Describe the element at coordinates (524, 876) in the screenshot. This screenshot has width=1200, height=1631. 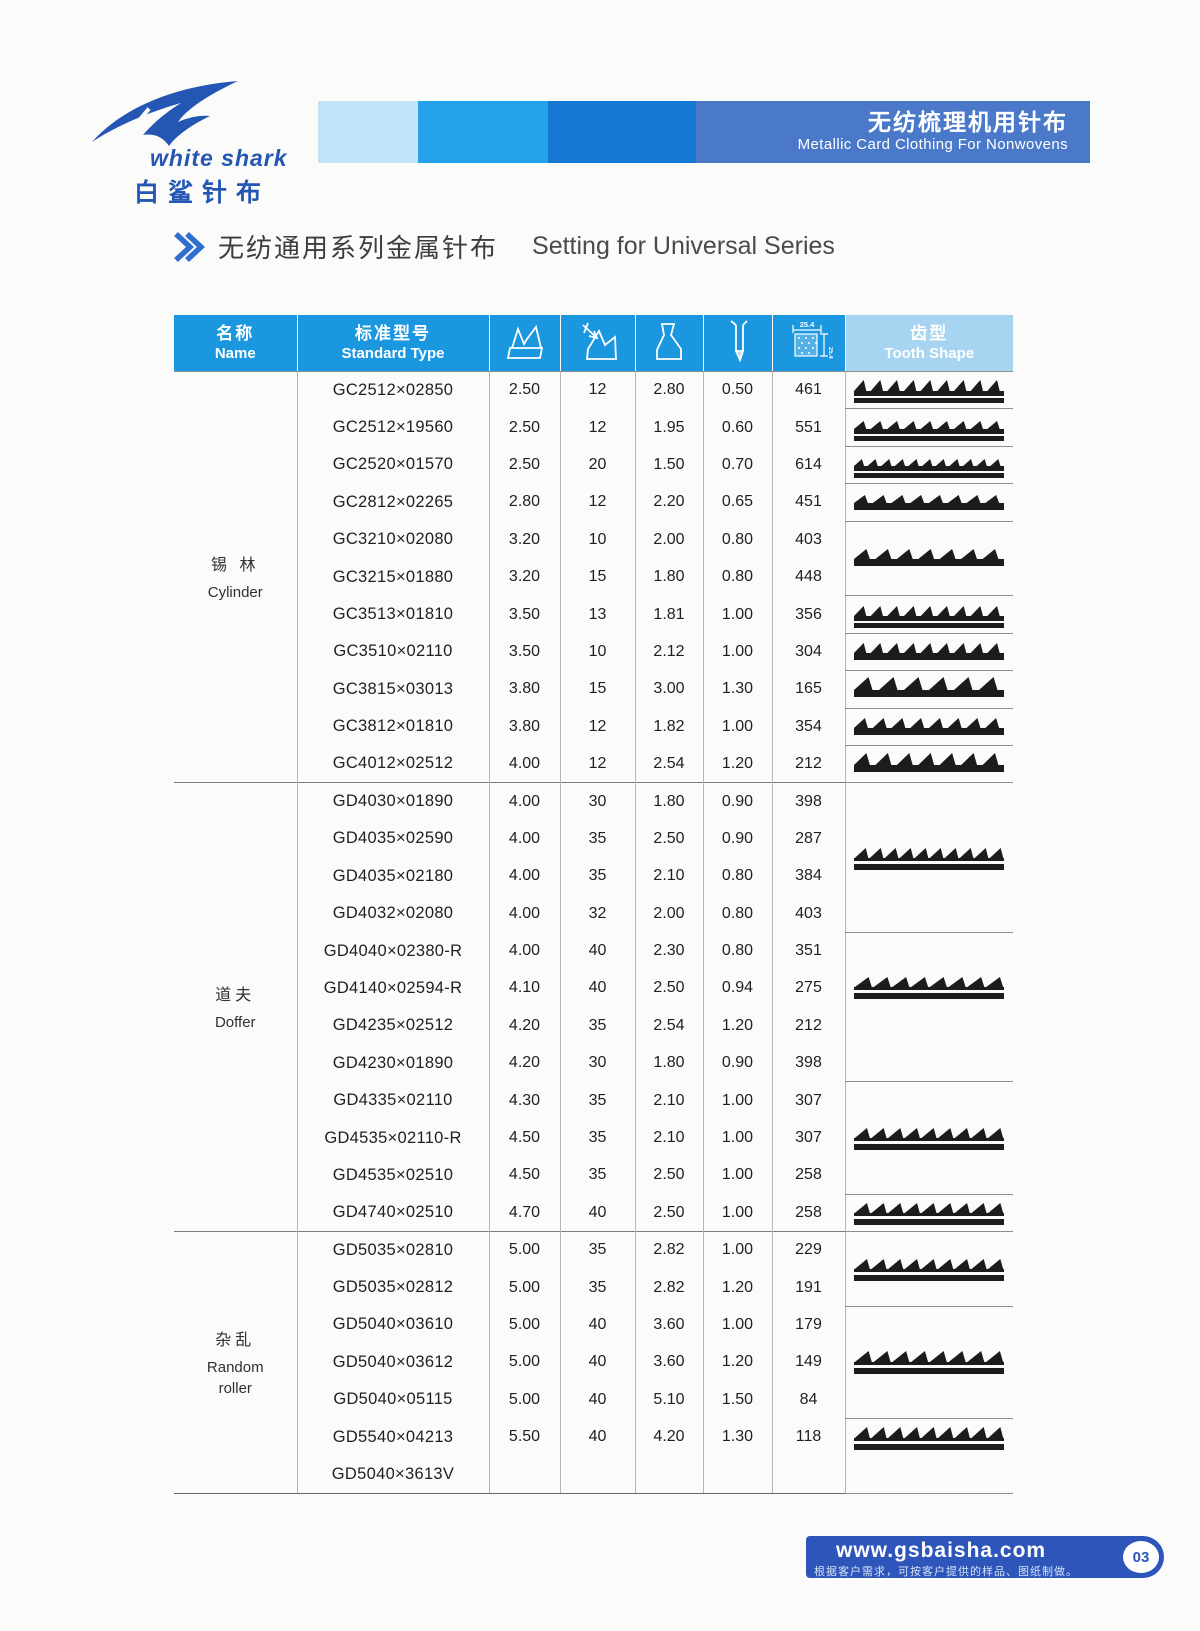
I see `value-cell: 4.00` at that location.